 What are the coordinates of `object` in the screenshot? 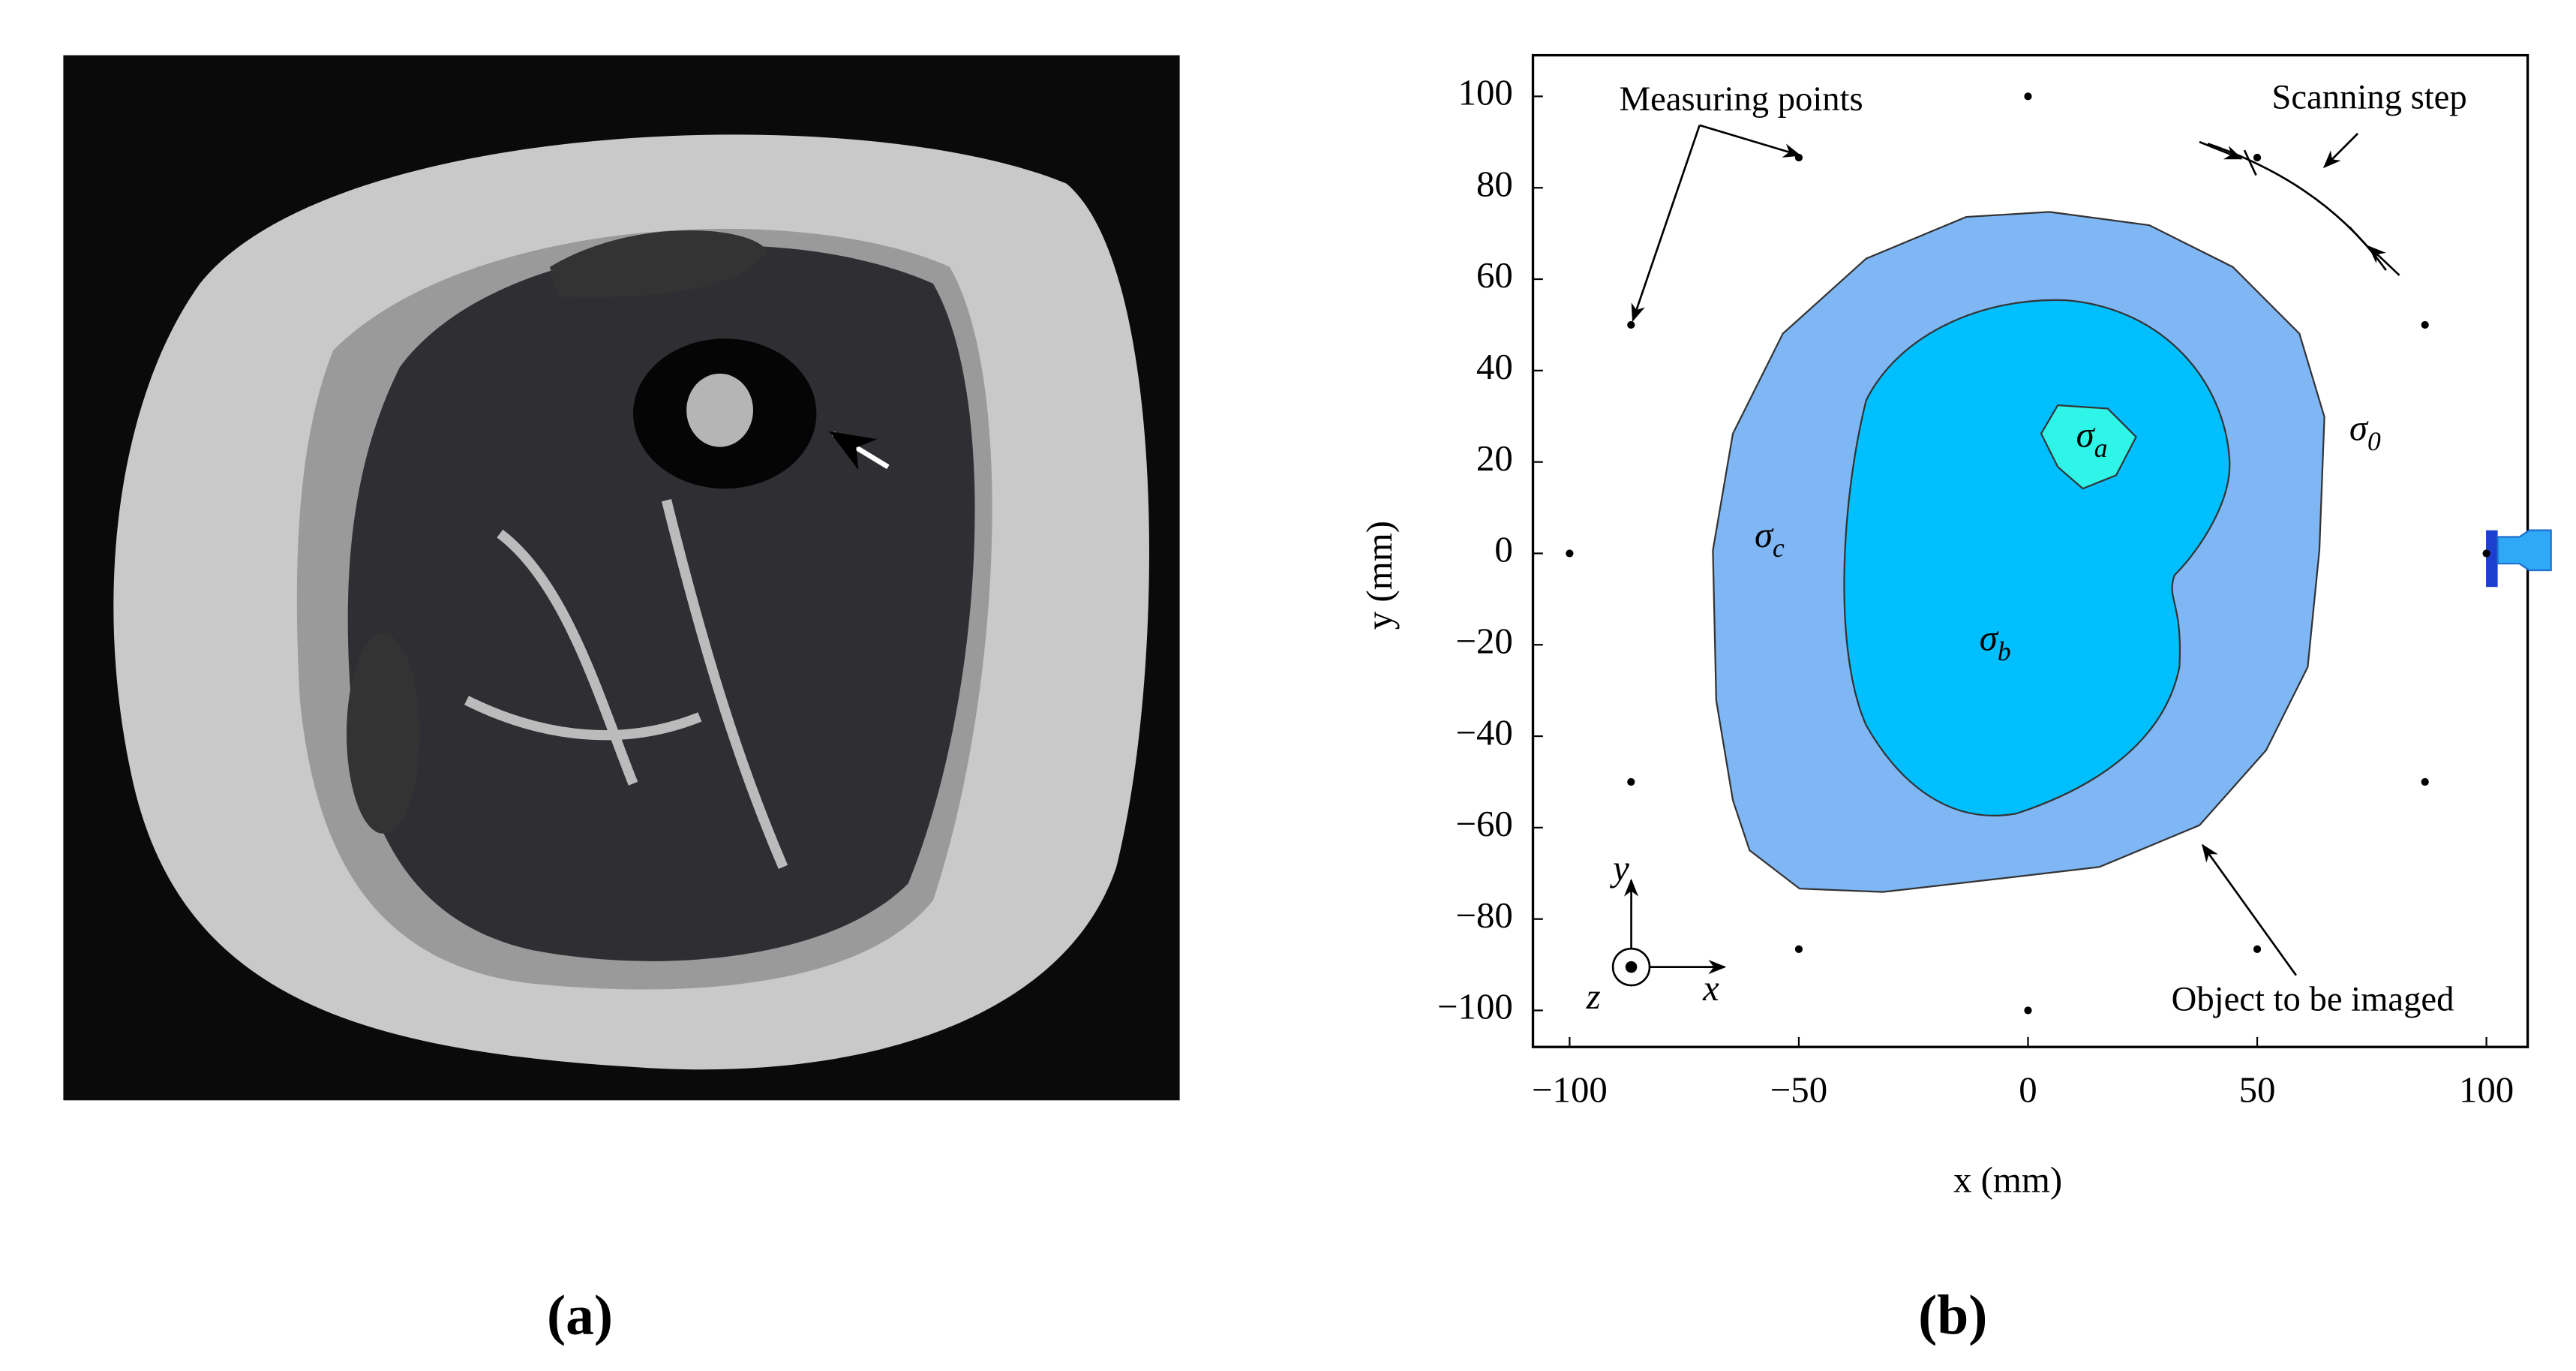 It's located at (2018, 552).